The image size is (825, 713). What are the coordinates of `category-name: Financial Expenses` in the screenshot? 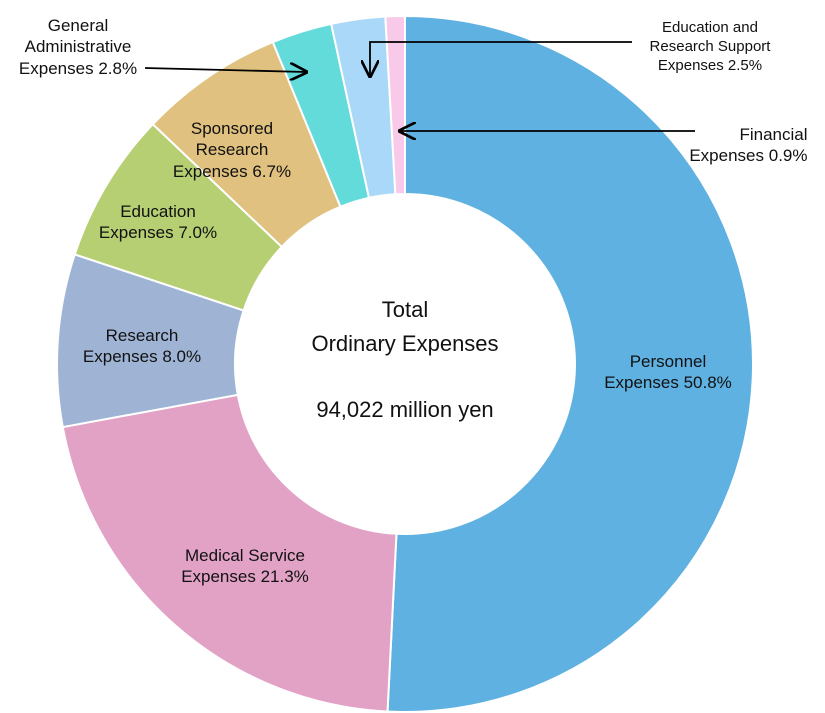 It's located at (748, 144).